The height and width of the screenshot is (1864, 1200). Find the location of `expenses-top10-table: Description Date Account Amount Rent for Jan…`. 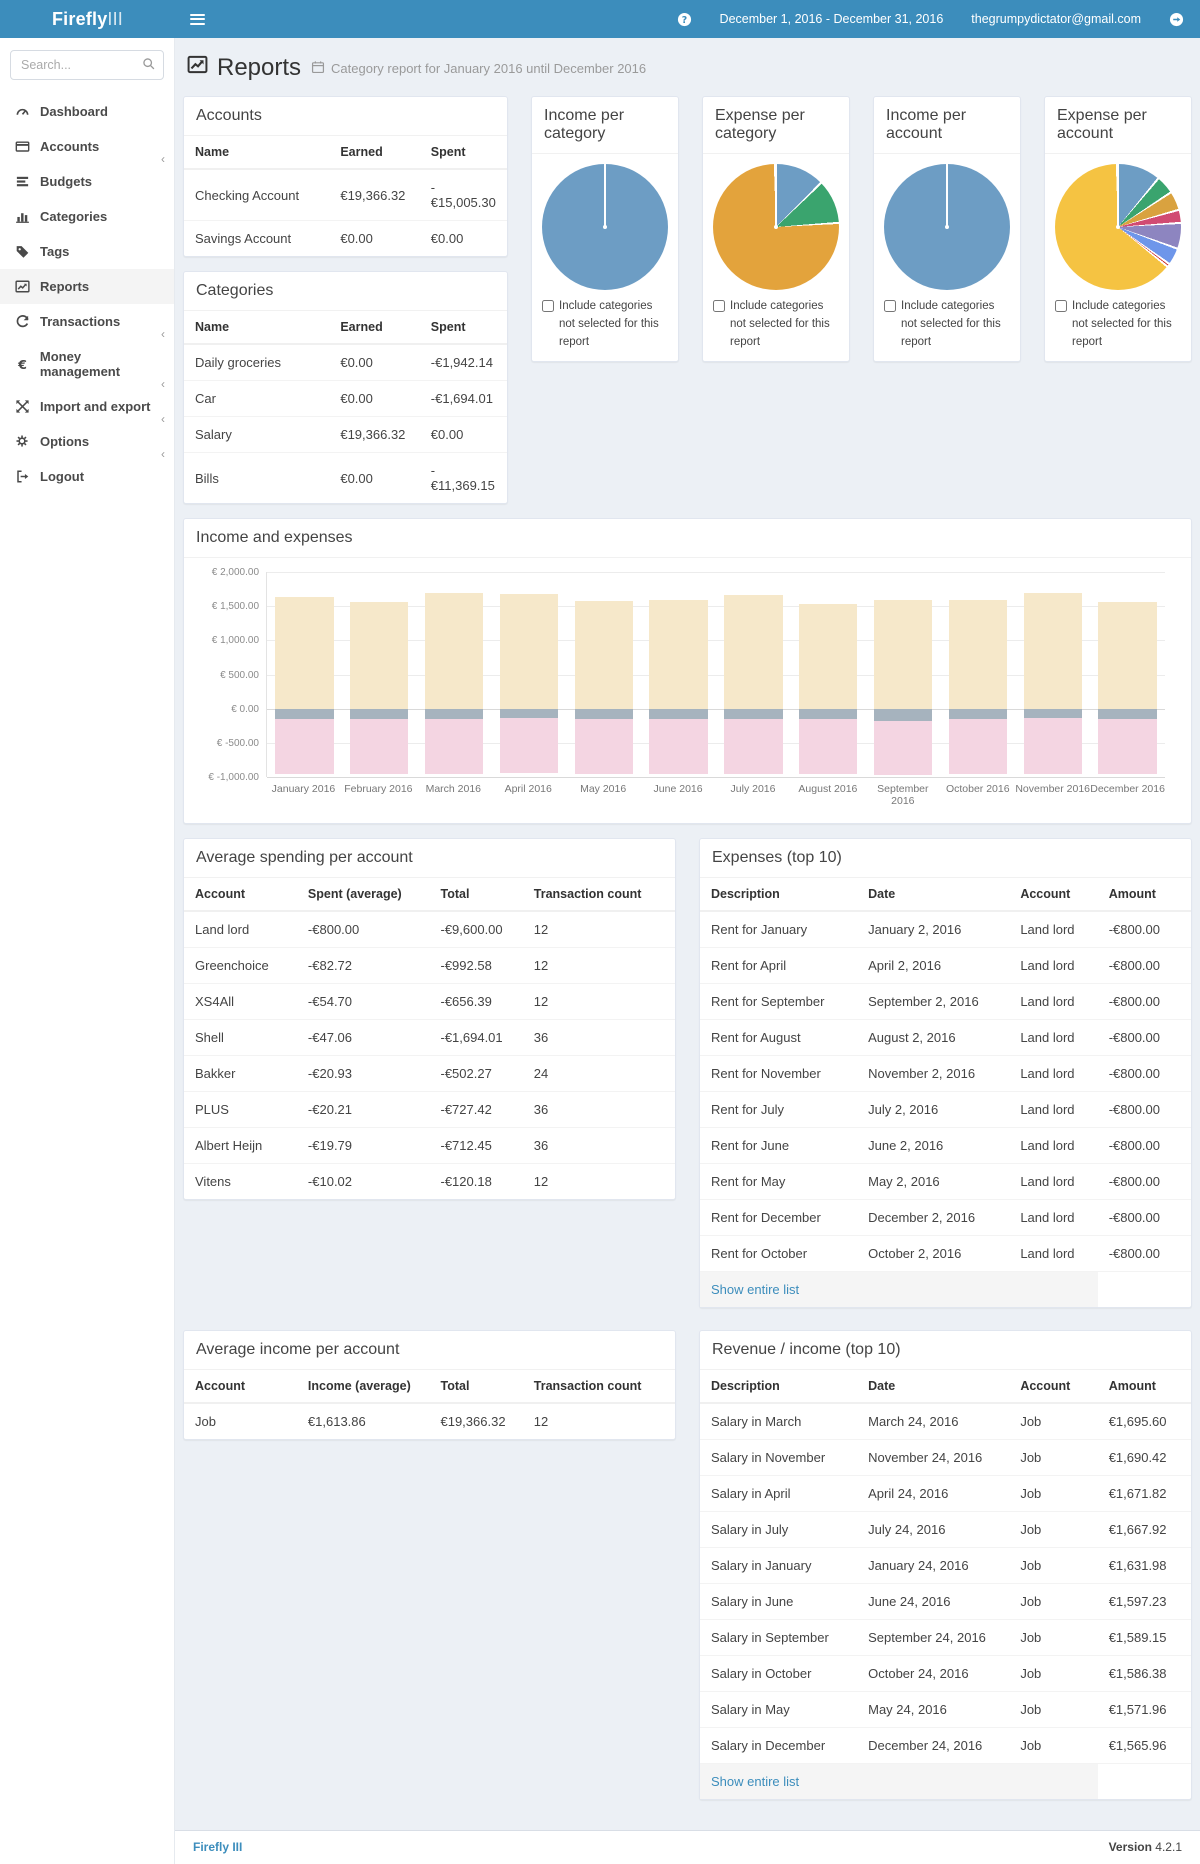

expenses-top10-table: Description Date Account Amount Rent for Jan… is located at coordinates (945, 1092).